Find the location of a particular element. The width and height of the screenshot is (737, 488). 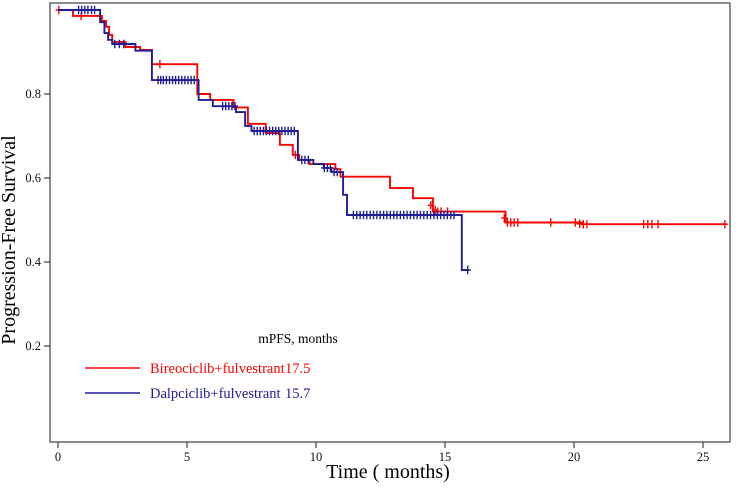

y-tick-label: 0.4 is located at coordinates (33, 262).